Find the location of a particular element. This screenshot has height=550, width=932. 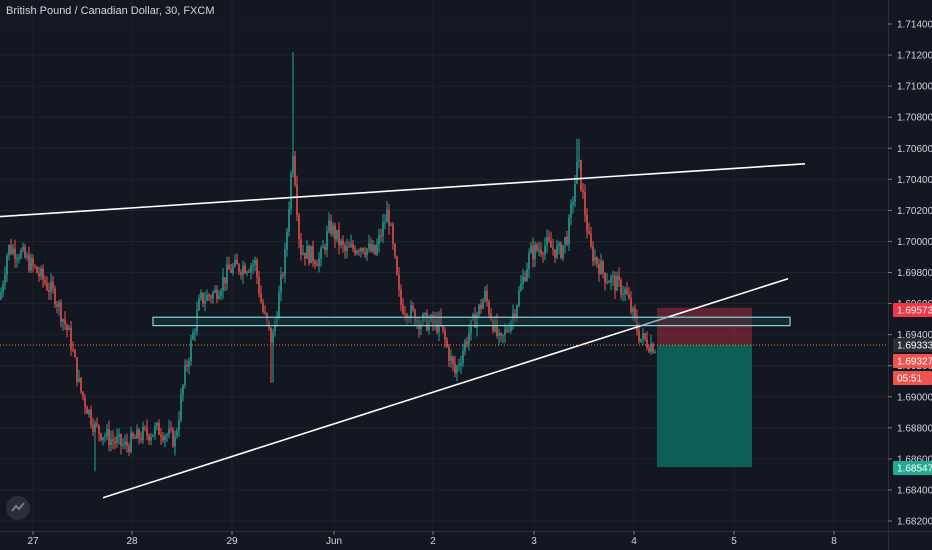

x-axis-tick-label: Jun is located at coordinates (334, 541).